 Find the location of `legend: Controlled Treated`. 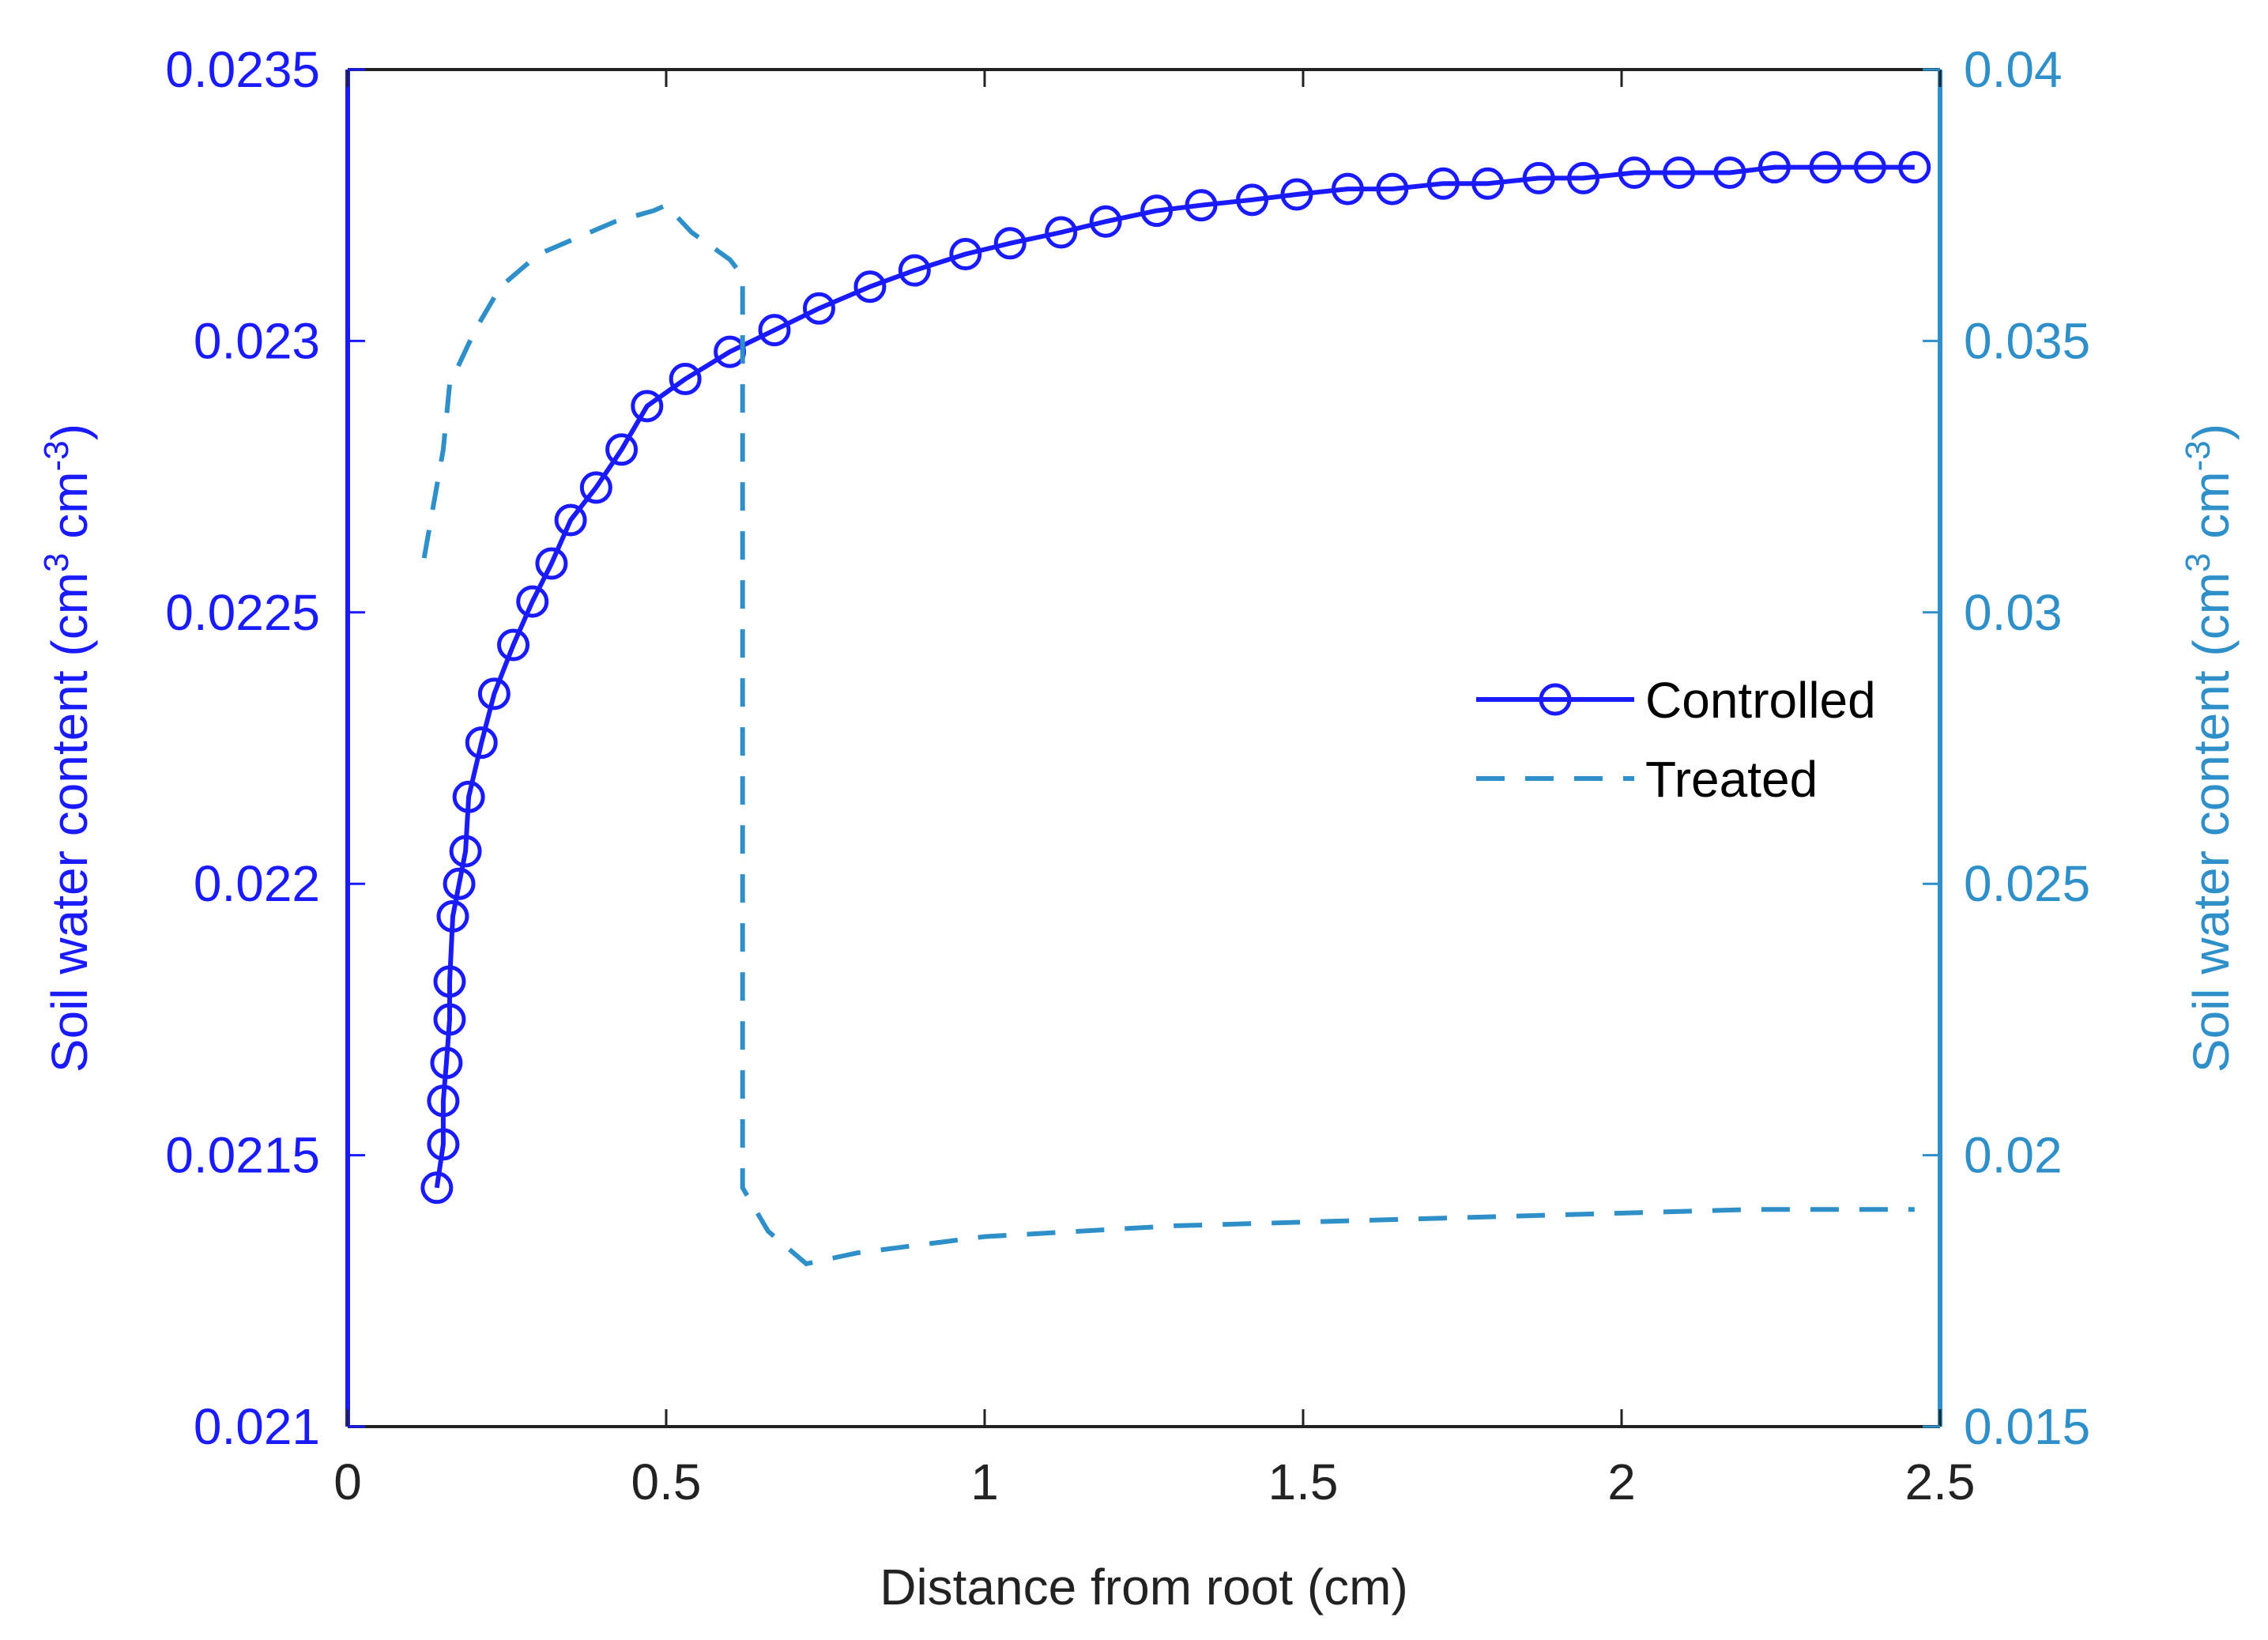

legend: Controlled Treated is located at coordinates (1676, 740).